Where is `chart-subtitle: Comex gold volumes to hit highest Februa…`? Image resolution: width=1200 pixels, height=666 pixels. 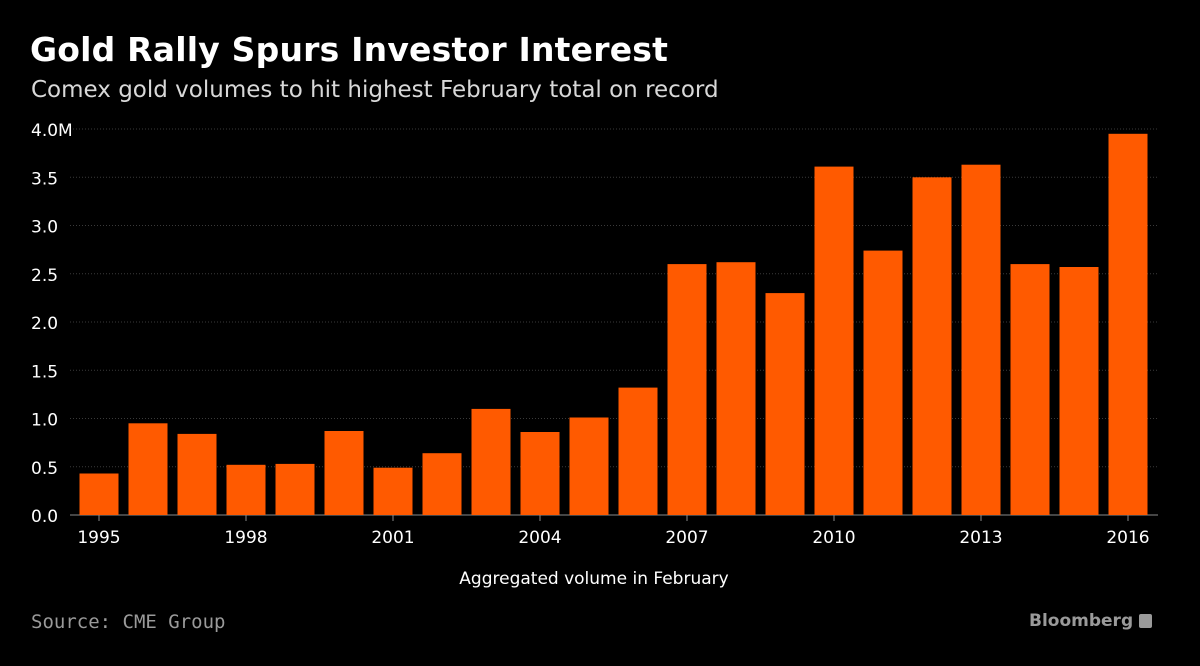
chart-subtitle: Comex gold volumes to hit highest Februa… is located at coordinates (375, 90).